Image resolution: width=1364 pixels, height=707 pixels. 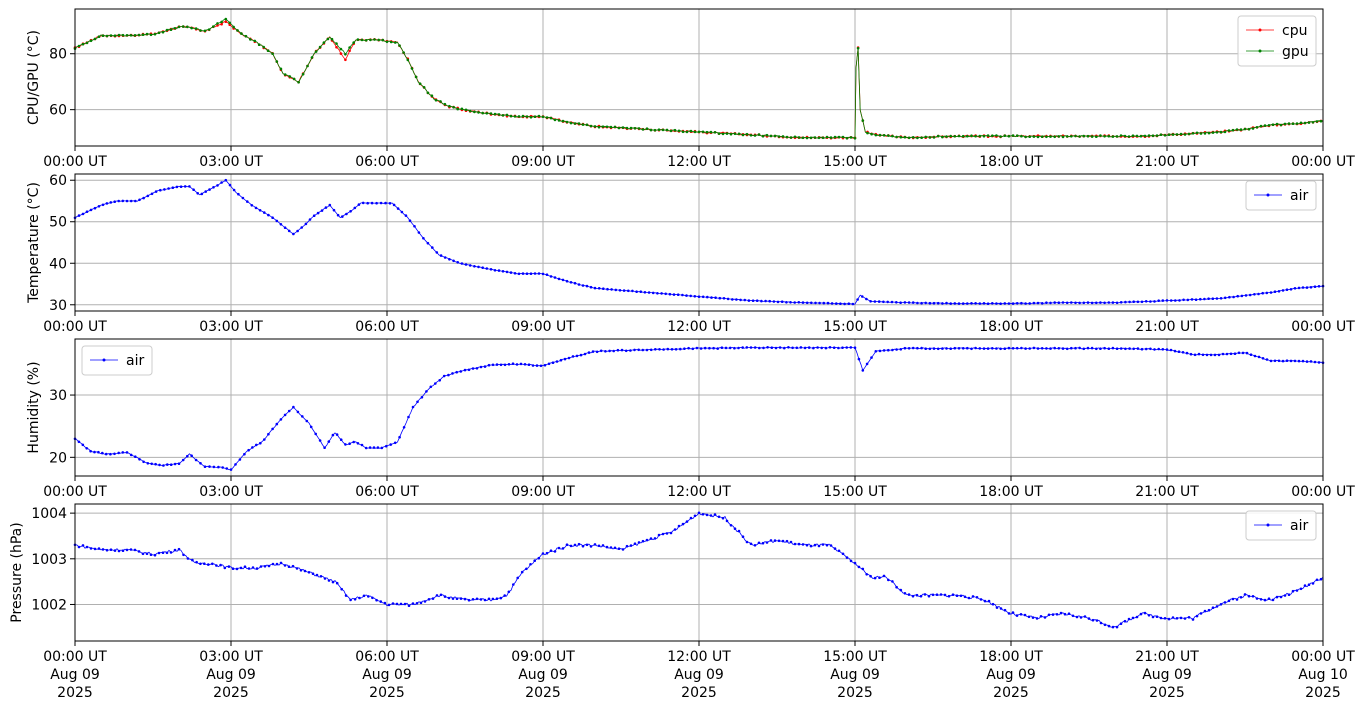 I want to click on y-tick-label: 1002, so click(x=49, y=605).